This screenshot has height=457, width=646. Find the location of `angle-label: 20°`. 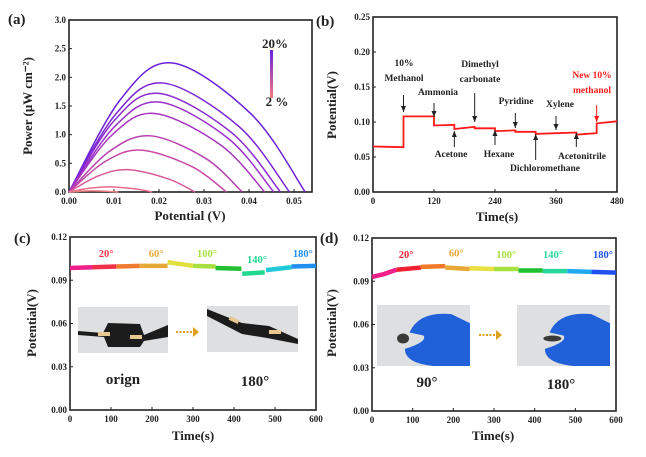

angle-label: 20° is located at coordinates (106, 254).